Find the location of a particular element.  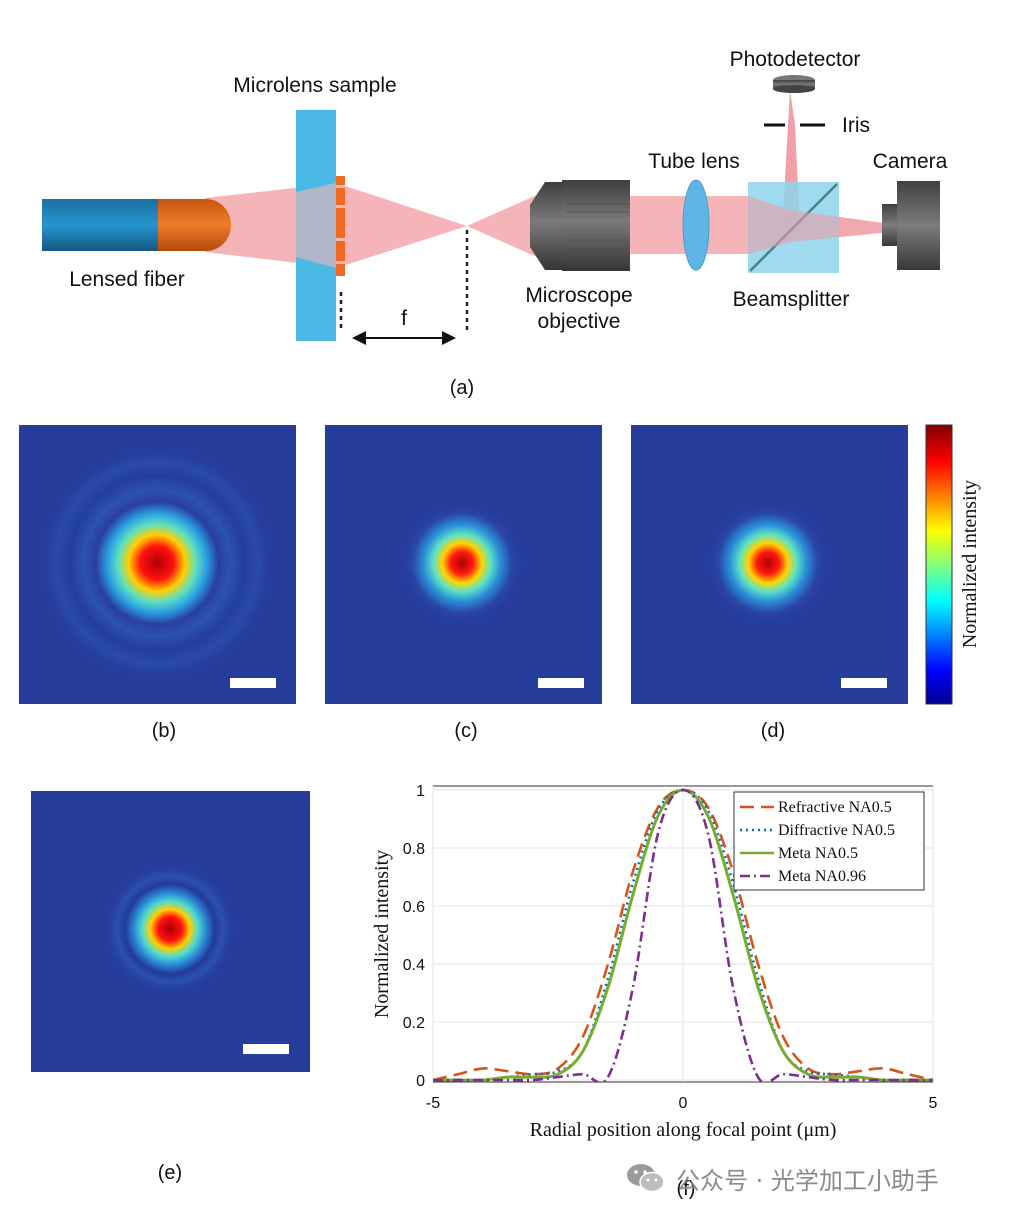

label-objective-line1: Microscope is located at coordinates (578, 295).